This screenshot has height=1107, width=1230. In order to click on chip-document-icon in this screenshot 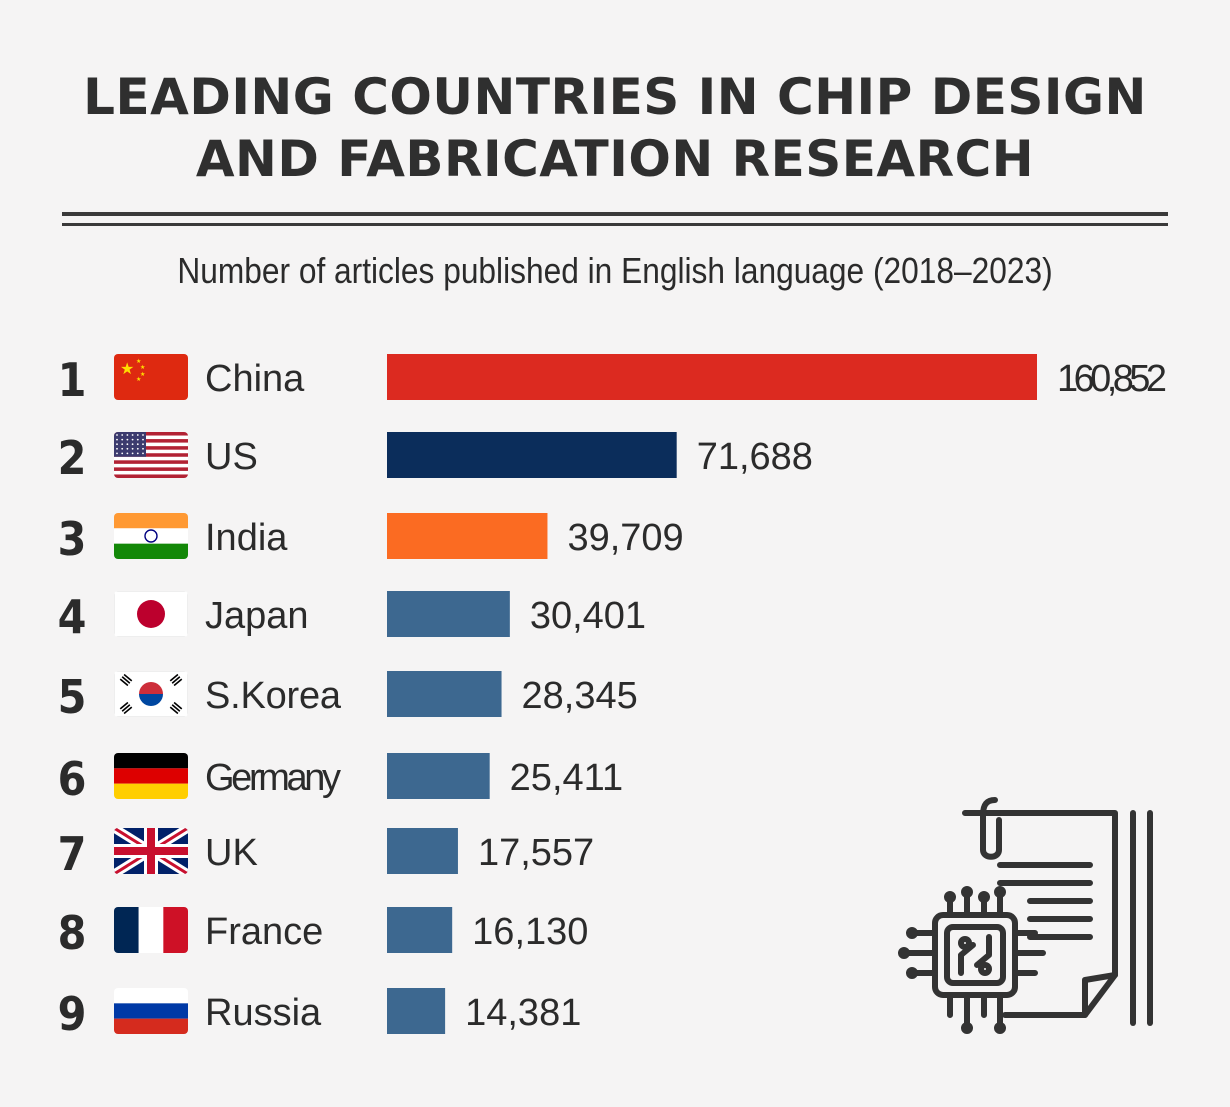, I will do `click(1025, 915)`.